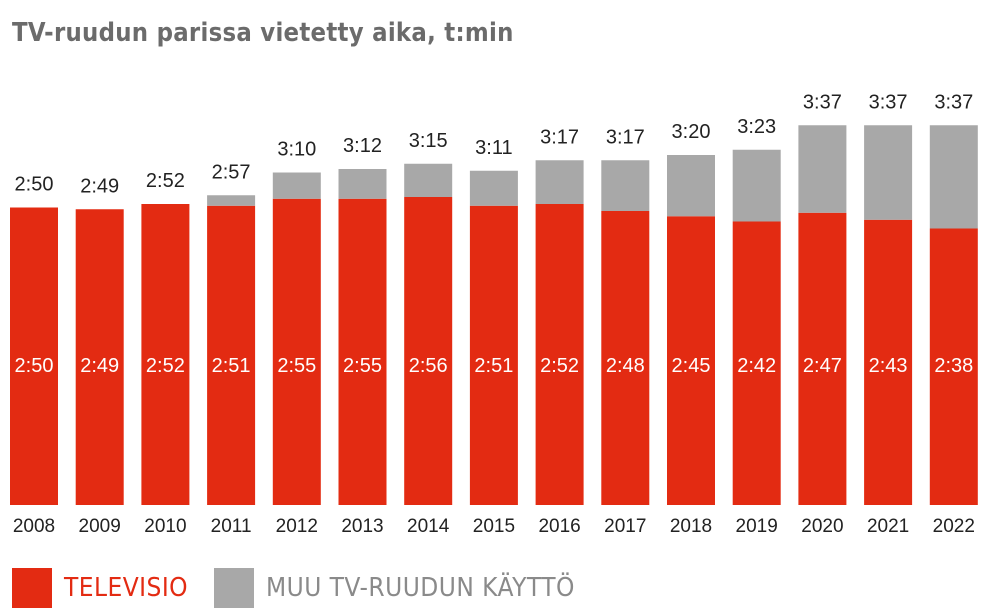 This screenshot has width=1005, height=616. What do you see at coordinates (296, 185) in the screenshot?
I see `bar-muu-2012` at bounding box center [296, 185].